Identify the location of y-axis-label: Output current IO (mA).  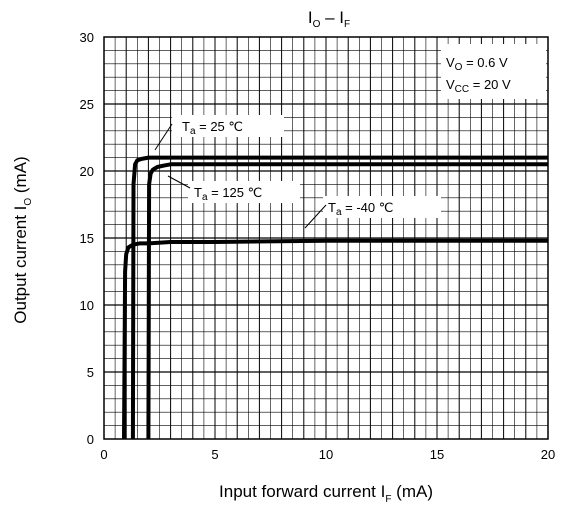
(22, 239).